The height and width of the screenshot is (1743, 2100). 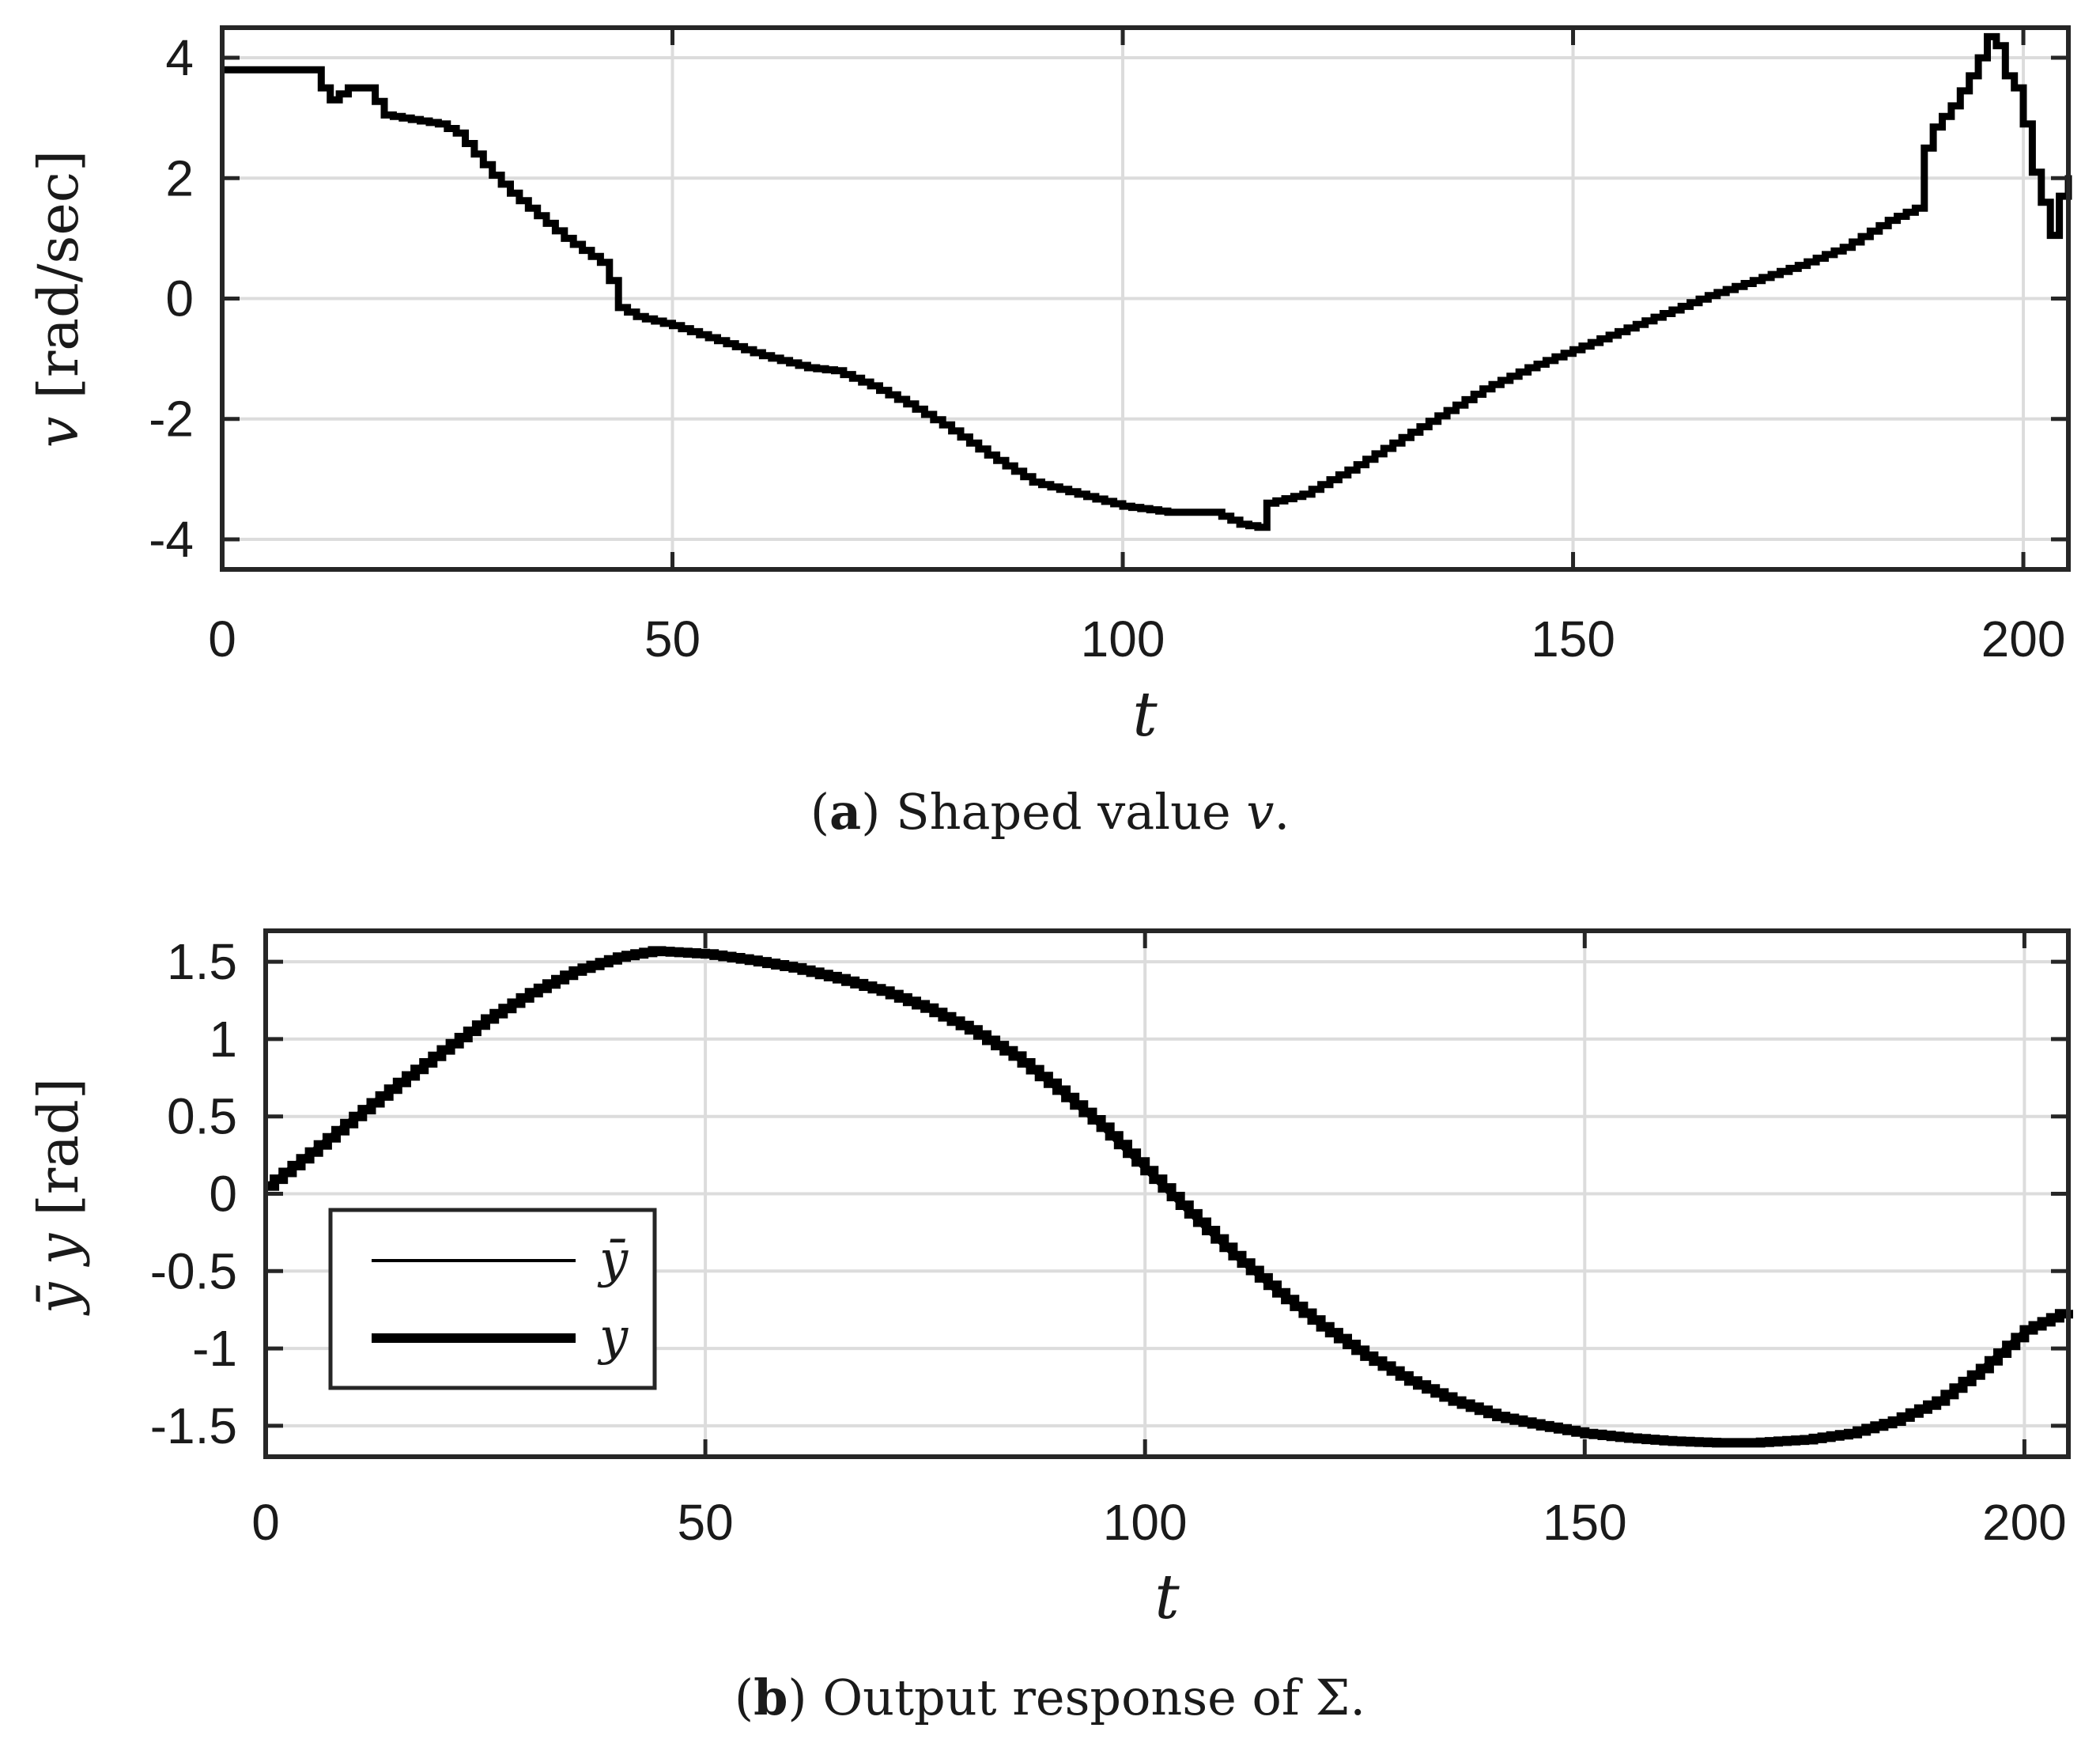 I want to click on panel-a-caption: (a) Shaped value v., so click(x=1050, y=812).